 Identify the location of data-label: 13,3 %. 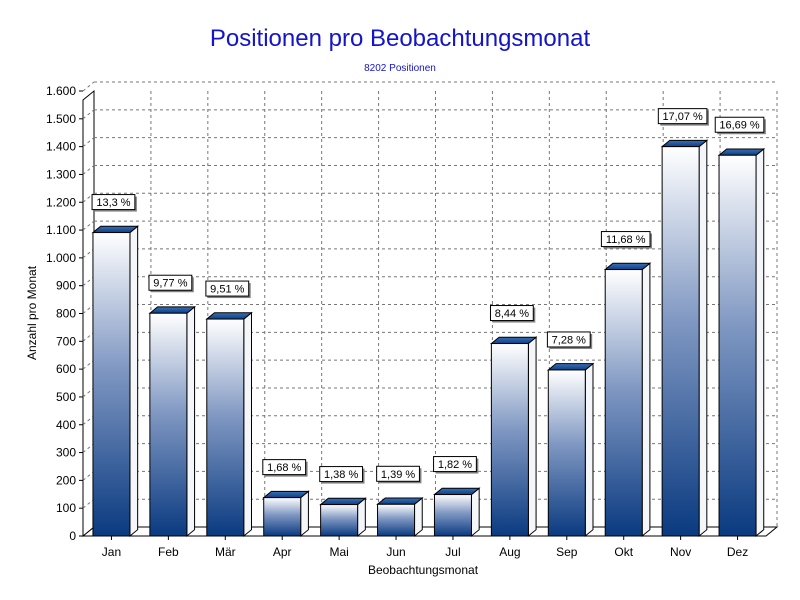
(114, 203).